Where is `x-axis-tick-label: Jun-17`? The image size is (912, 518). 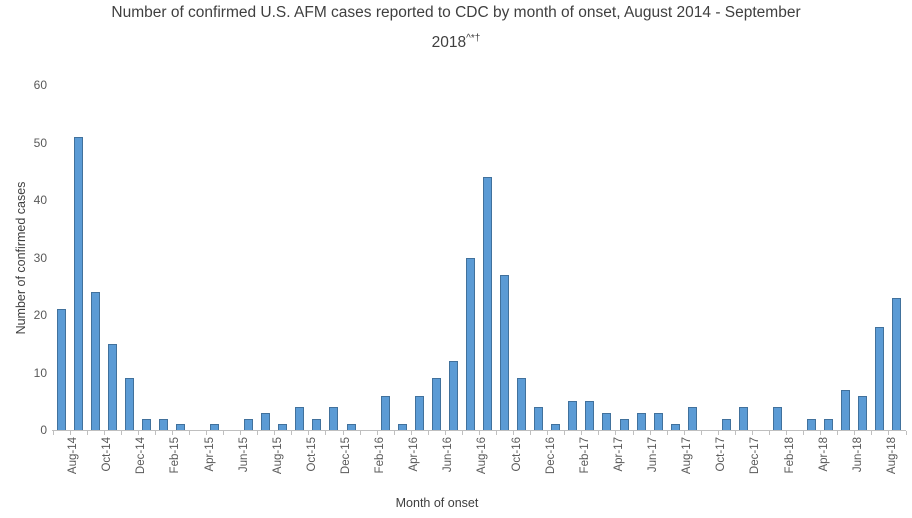
x-axis-tick-label: Jun-17 is located at coordinates (653, 455).